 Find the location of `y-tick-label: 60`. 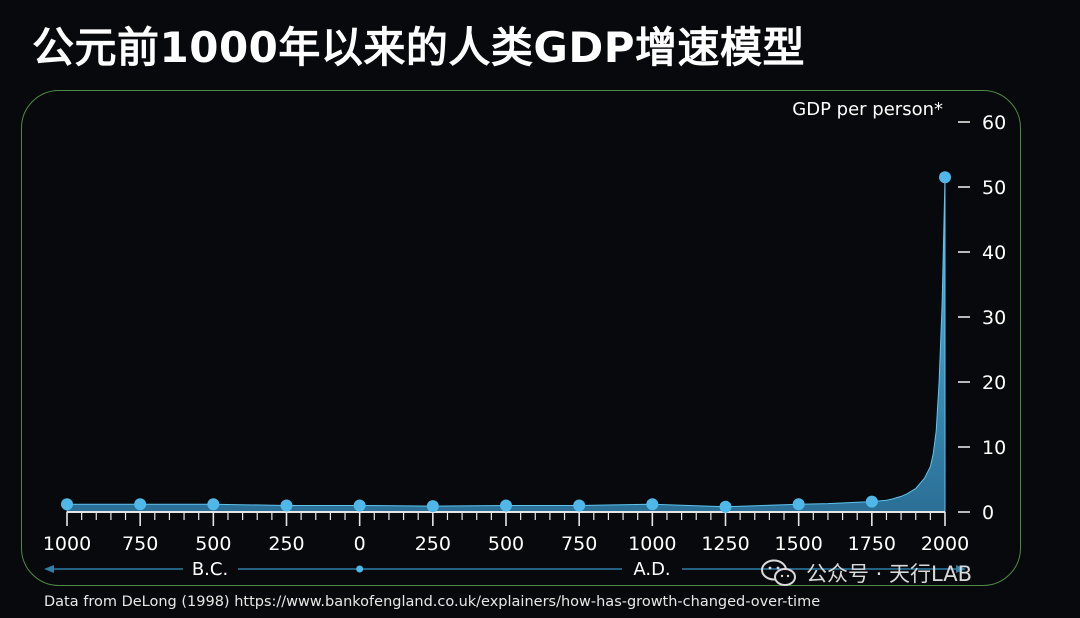

y-tick-label: 60 is located at coordinates (994, 123).